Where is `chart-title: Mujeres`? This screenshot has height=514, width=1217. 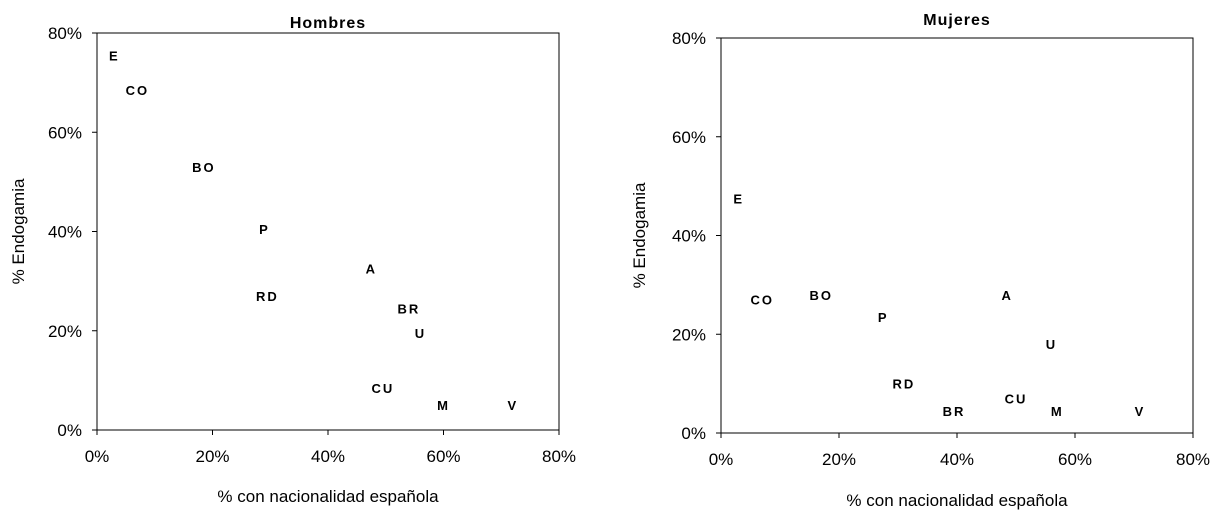 chart-title: Mujeres is located at coordinates (956, 20).